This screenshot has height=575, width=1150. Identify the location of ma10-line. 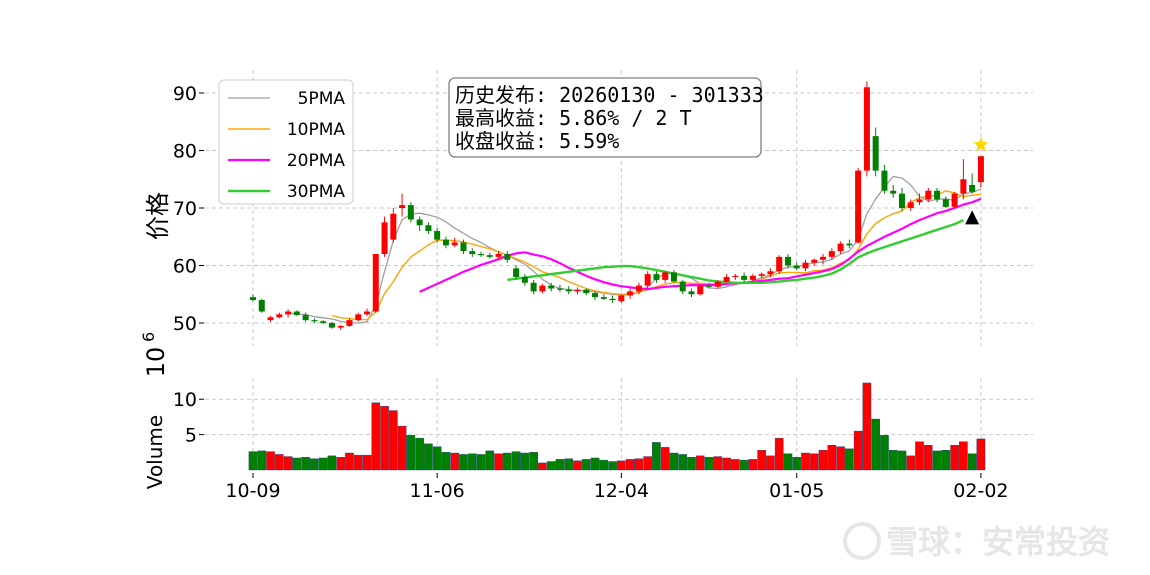
(656, 255).